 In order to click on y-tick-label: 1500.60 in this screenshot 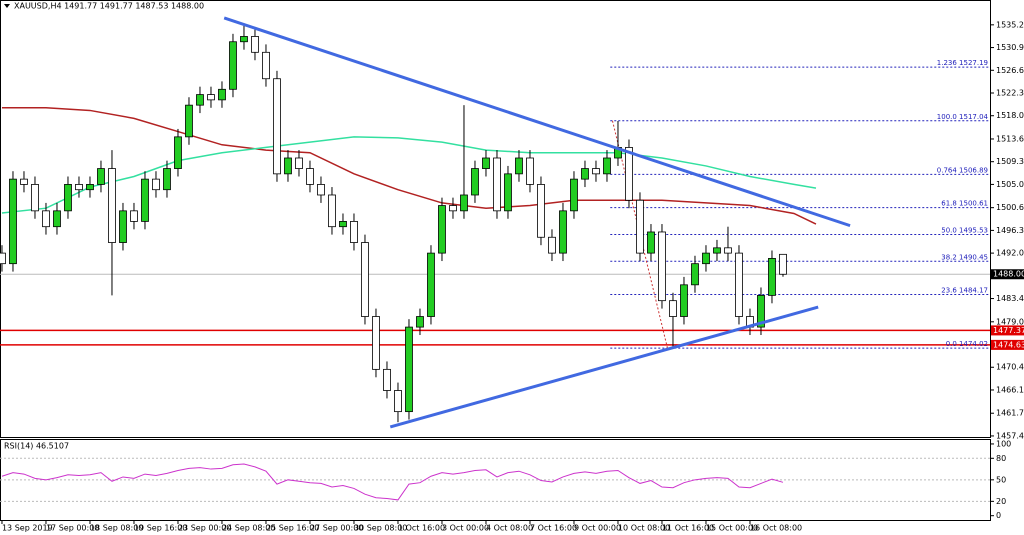, I will do `click(1010, 207)`.